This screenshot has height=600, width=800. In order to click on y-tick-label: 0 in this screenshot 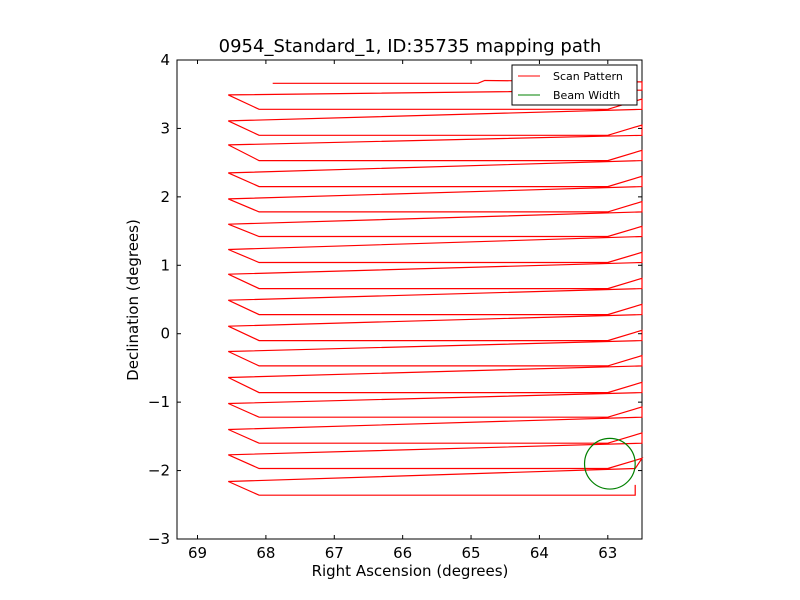, I will do `click(165, 334)`.